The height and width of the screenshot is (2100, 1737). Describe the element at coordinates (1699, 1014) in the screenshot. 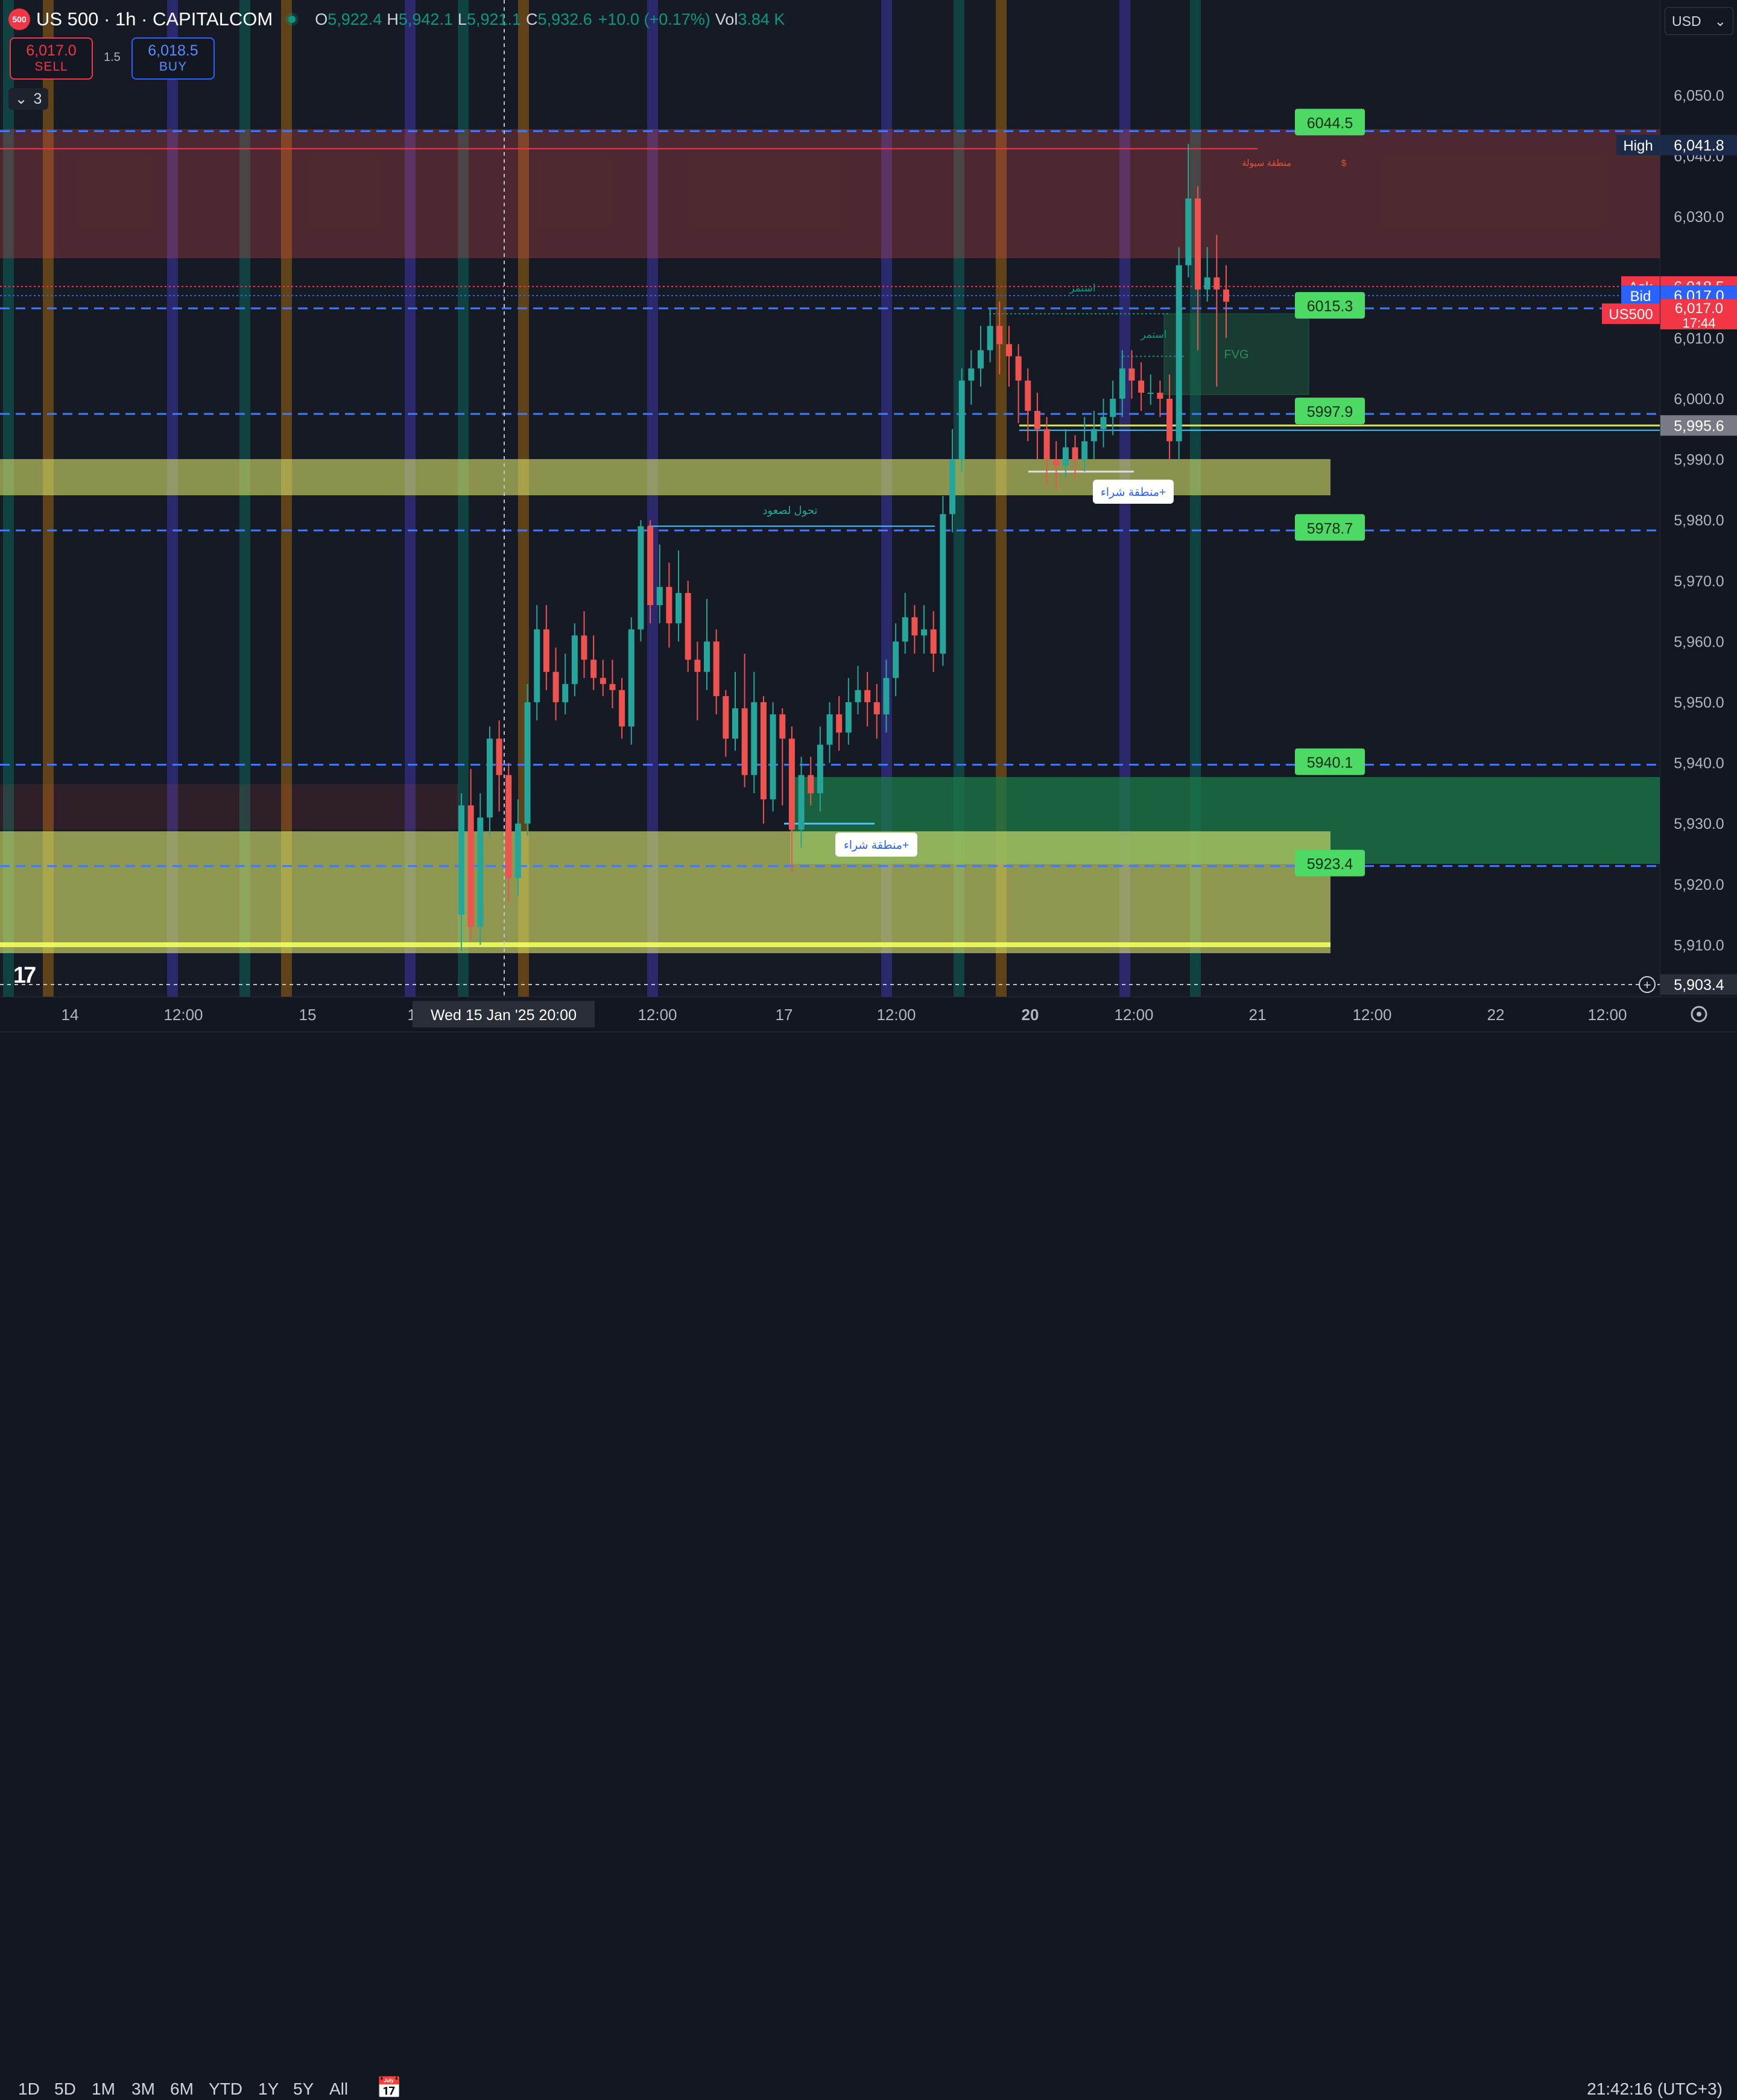

I see `settings-gear-icon` at that location.